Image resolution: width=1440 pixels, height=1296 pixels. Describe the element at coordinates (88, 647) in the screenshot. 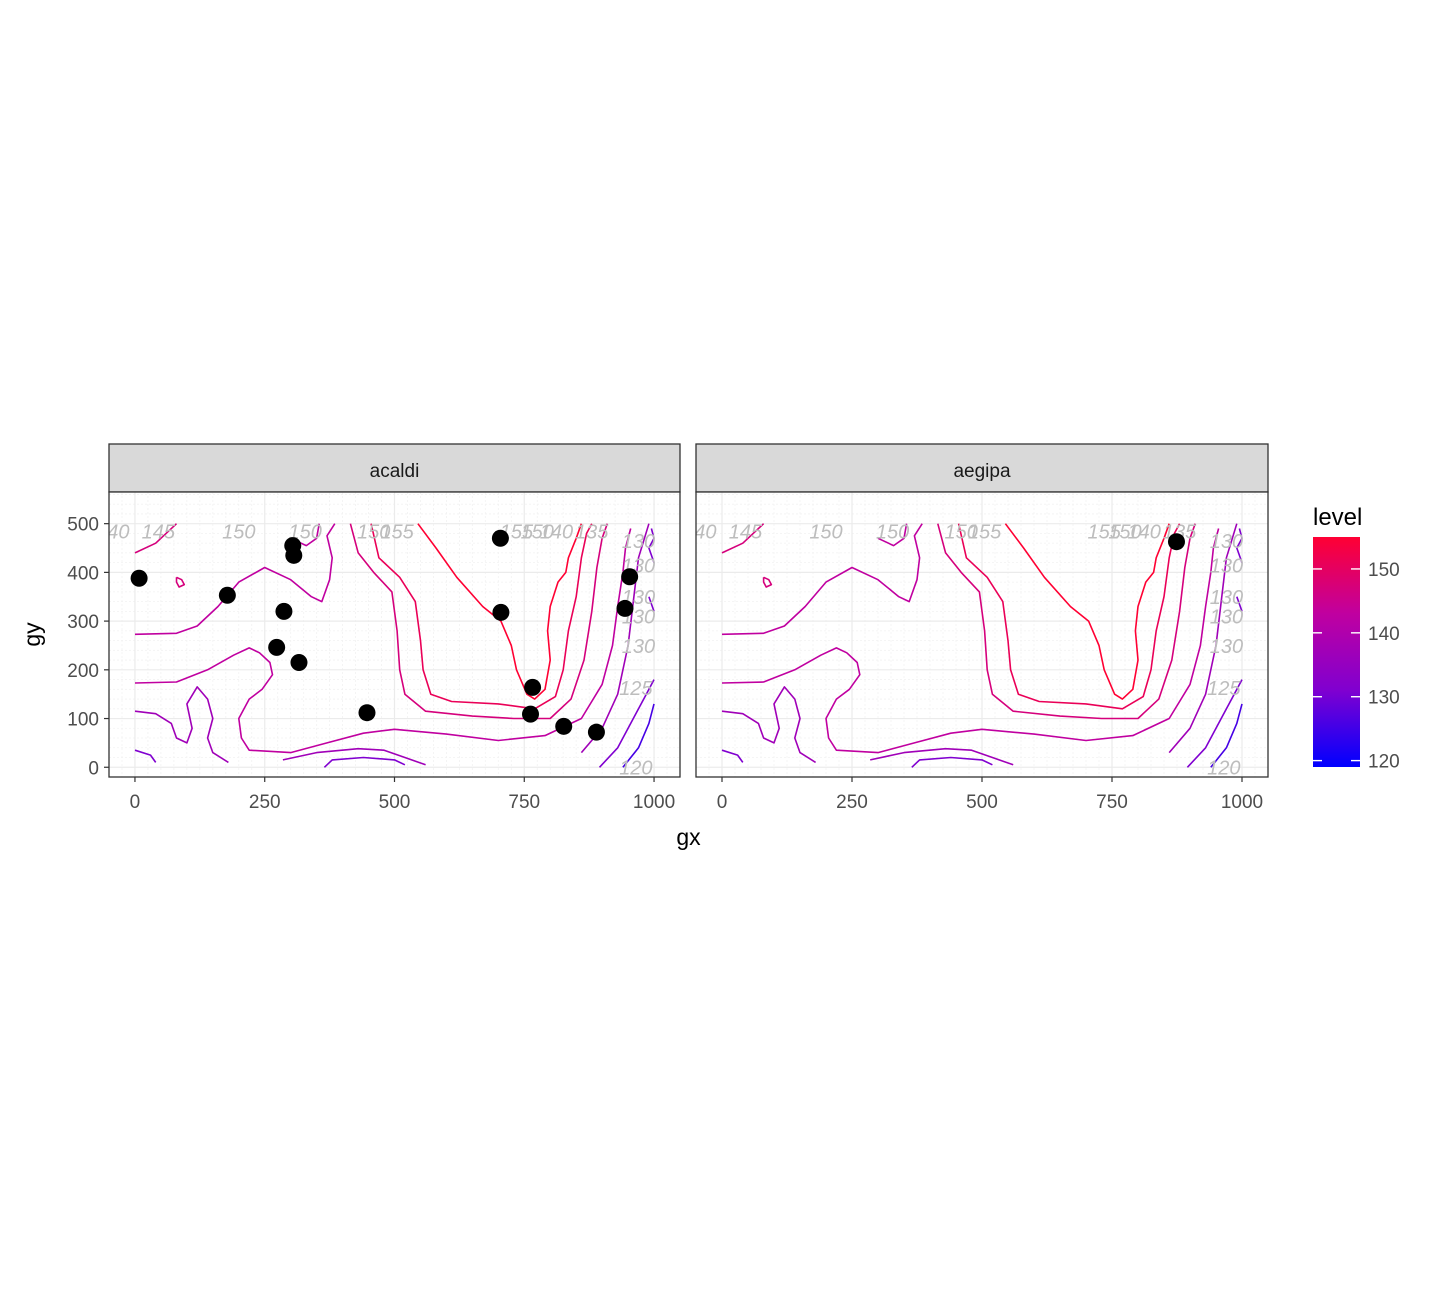

I see `y-axis: 0 100 200 300 400 500` at that location.